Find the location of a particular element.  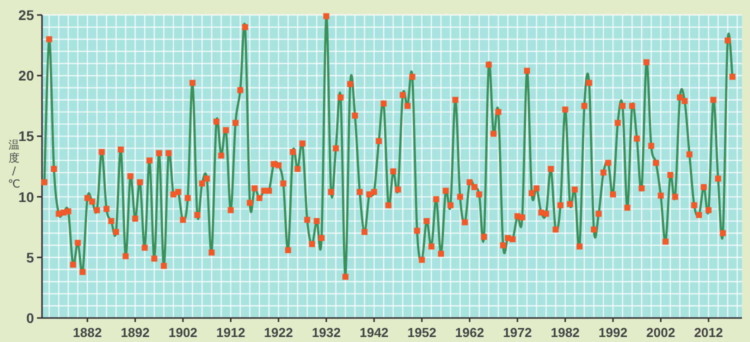

y-tick-label: 10 is located at coordinates (26, 196).